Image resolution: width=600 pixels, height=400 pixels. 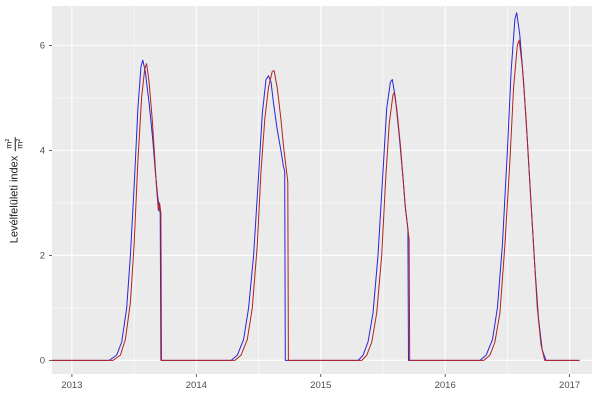 What do you see at coordinates (42, 361) in the screenshot?
I see `y-tick-label: 0` at bounding box center [42, 361].